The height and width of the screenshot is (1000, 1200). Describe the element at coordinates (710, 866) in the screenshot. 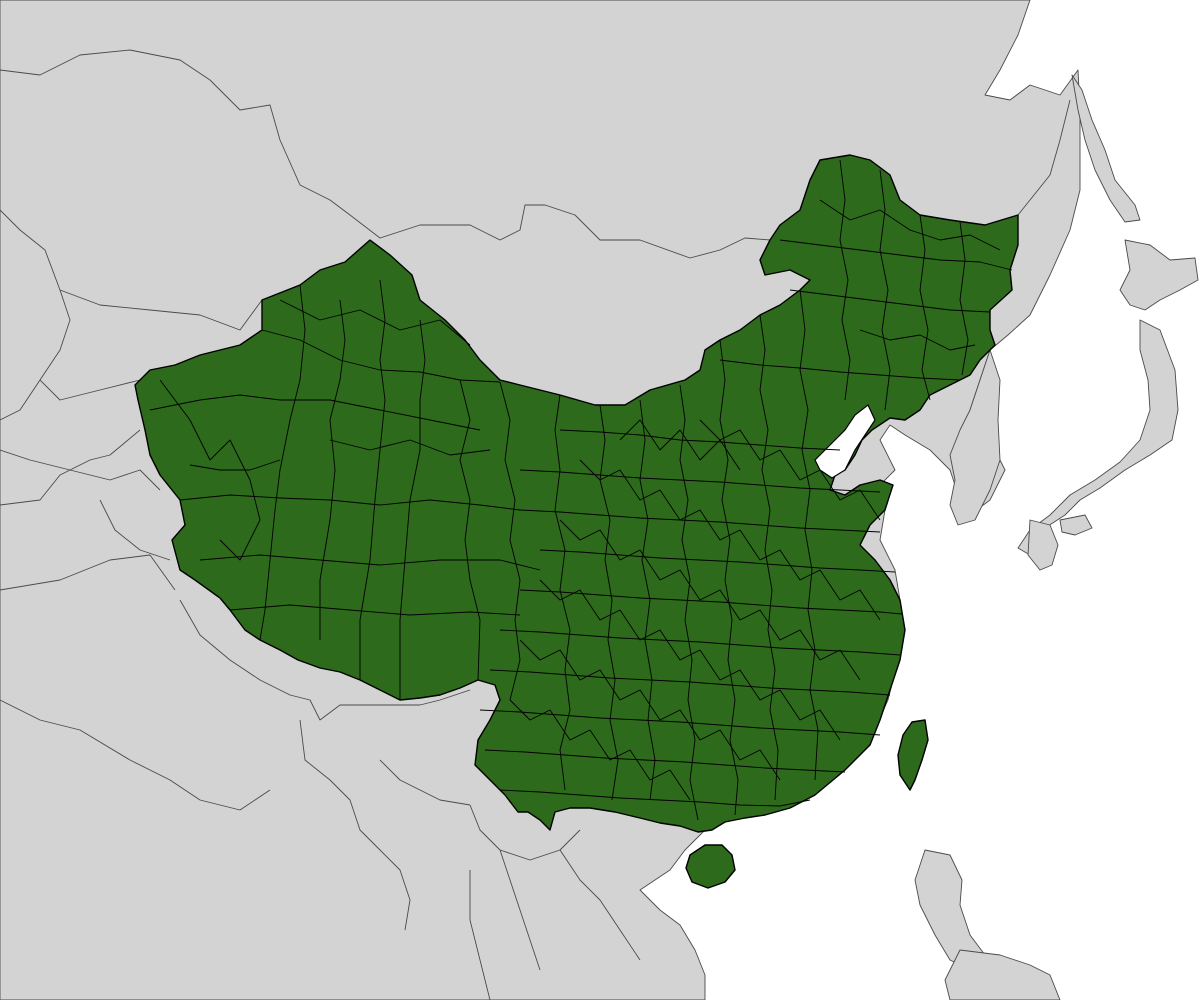

I see `hainan-island` at that location.